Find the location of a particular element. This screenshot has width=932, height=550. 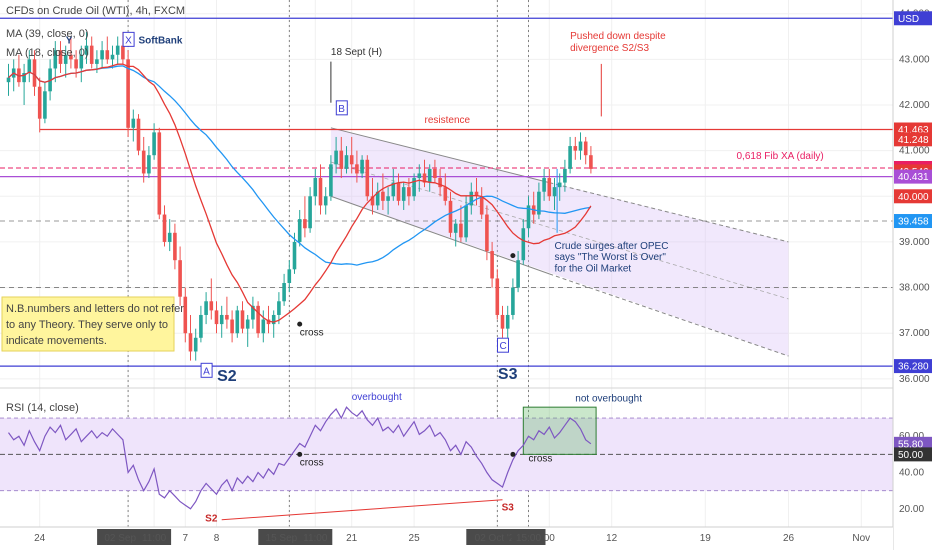

rsi-series is located at coordinates (300, 463).